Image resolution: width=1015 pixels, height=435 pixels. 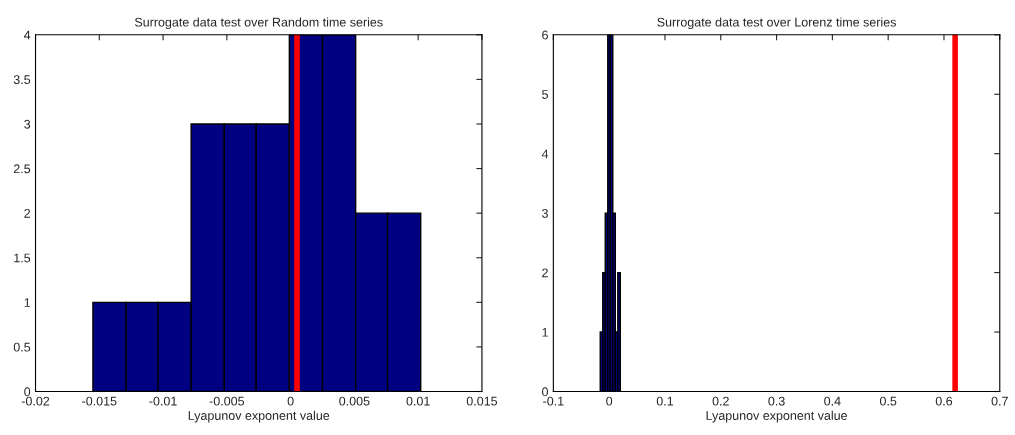 What do you see at coordinates (22, 169) in the screenshot?
I see `y-tick-label: 2.5` at bounding box center [22, 169].